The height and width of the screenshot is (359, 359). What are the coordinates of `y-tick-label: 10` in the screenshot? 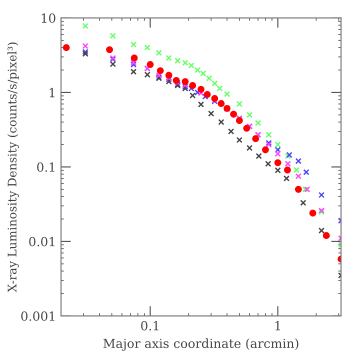 It's located at (49, 18).